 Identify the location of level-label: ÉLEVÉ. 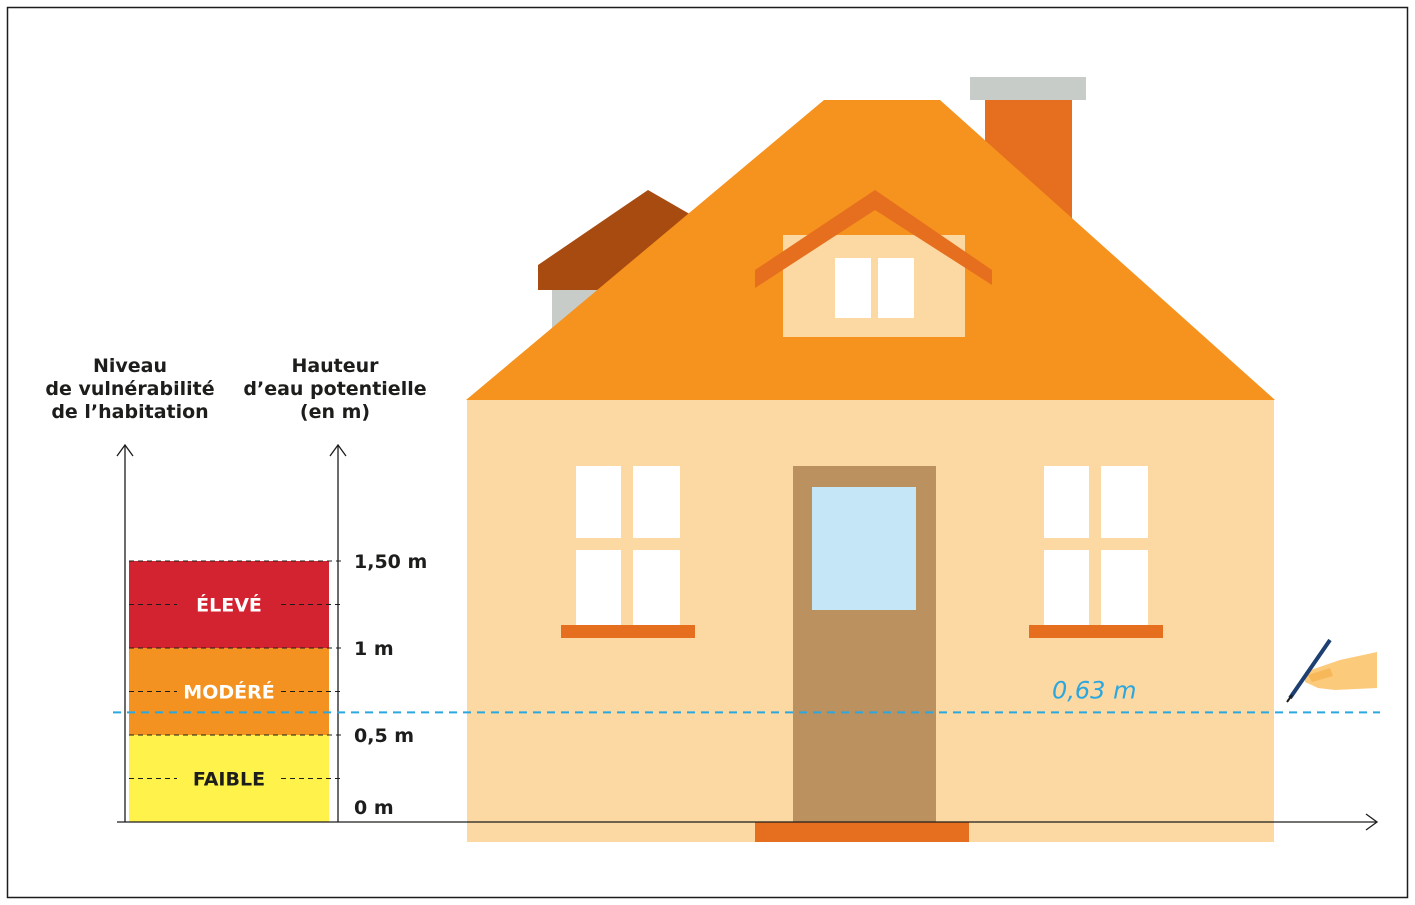
(229, 605).